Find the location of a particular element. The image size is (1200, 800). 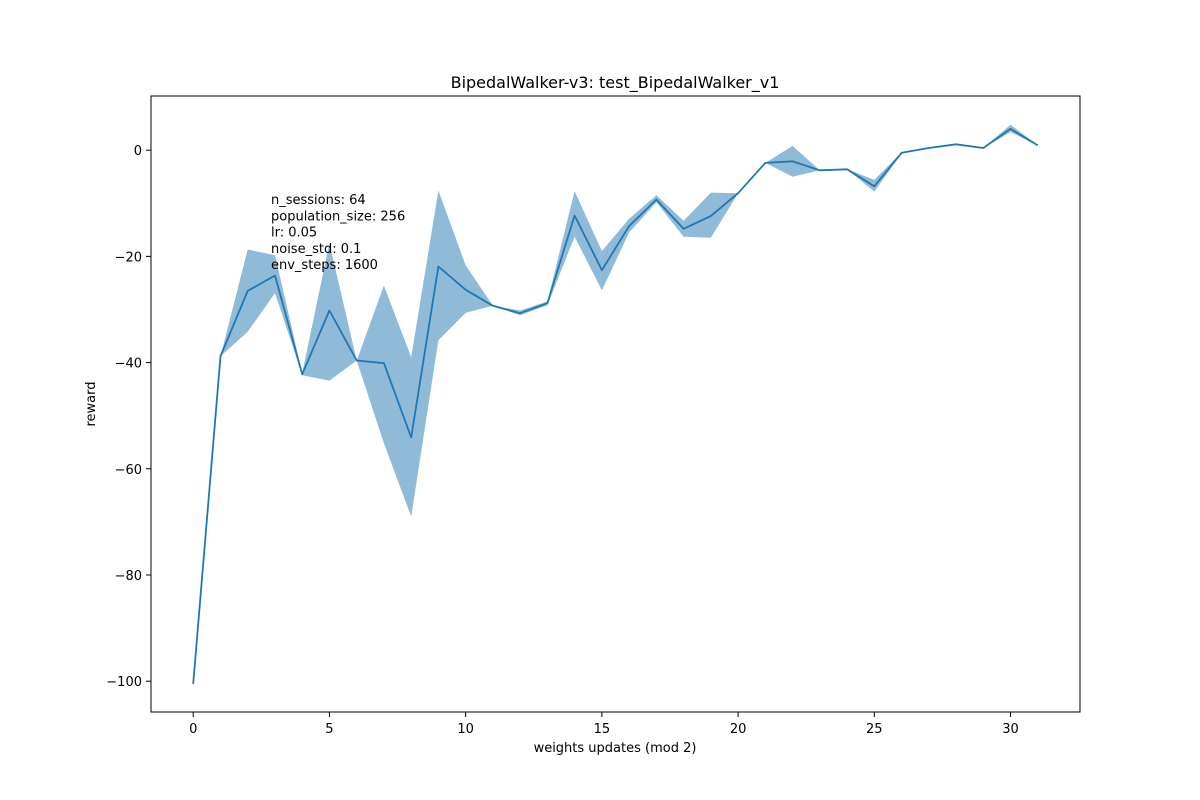

annotation-line: n_sessions: 64 is located at coordinates (318, 200).